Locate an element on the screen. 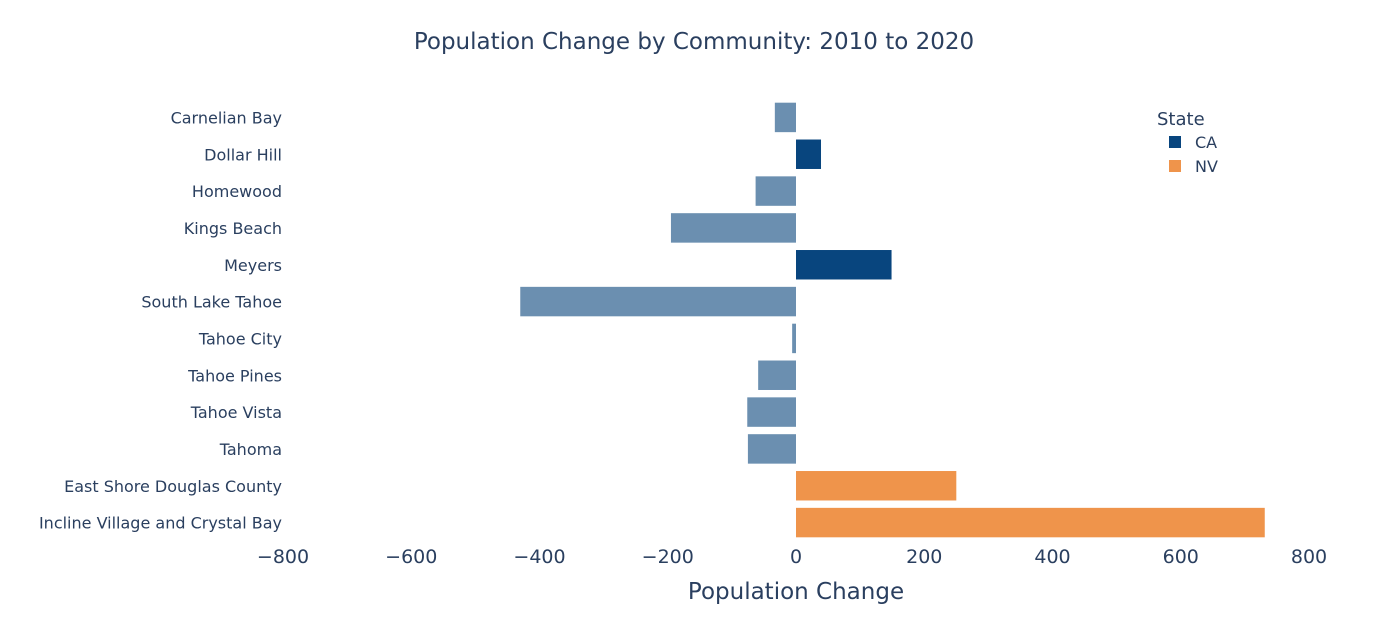 The image size is (1389, 627). x-tick-label: −800 is located at coordinates (283, 557).